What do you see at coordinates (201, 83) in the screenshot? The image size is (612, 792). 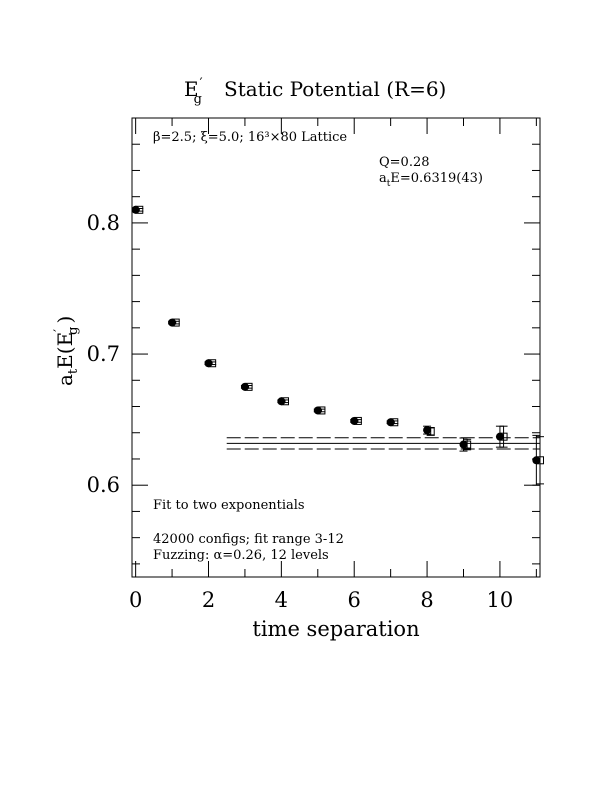 I see `title-prime: ′` at bounding box center [201, 83].